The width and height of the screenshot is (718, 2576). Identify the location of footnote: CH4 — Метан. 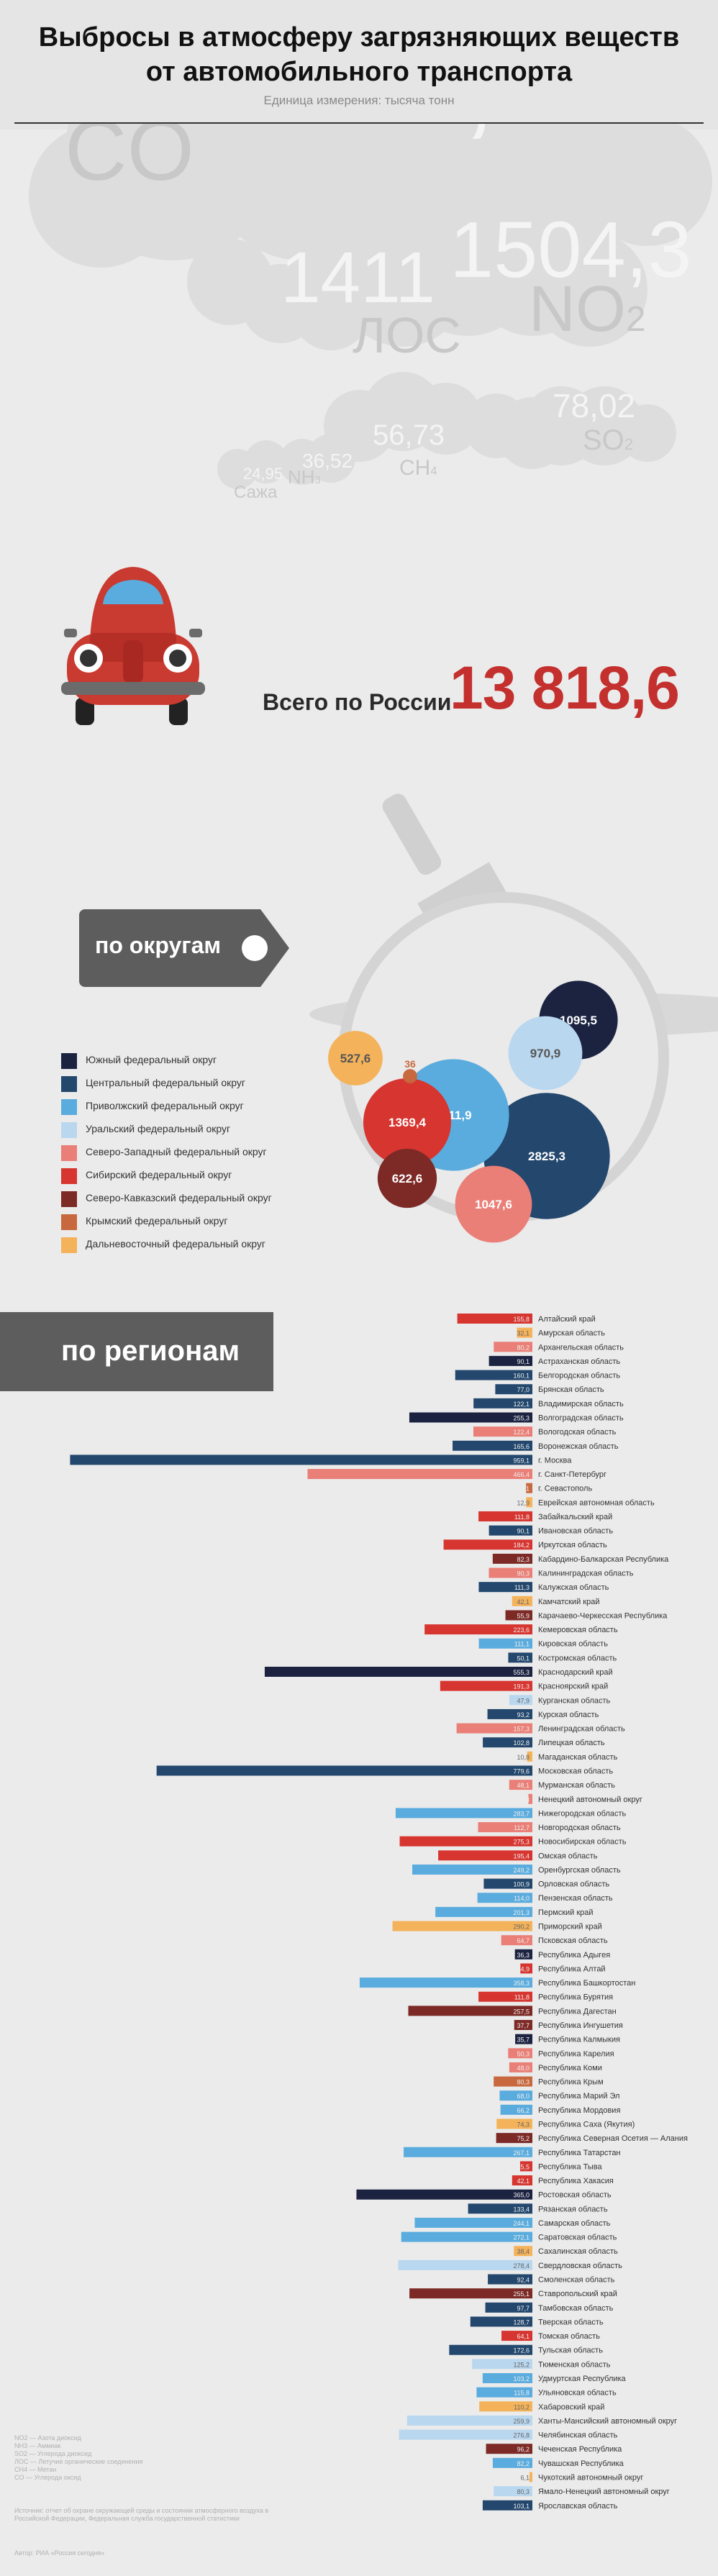
(36, 2469).